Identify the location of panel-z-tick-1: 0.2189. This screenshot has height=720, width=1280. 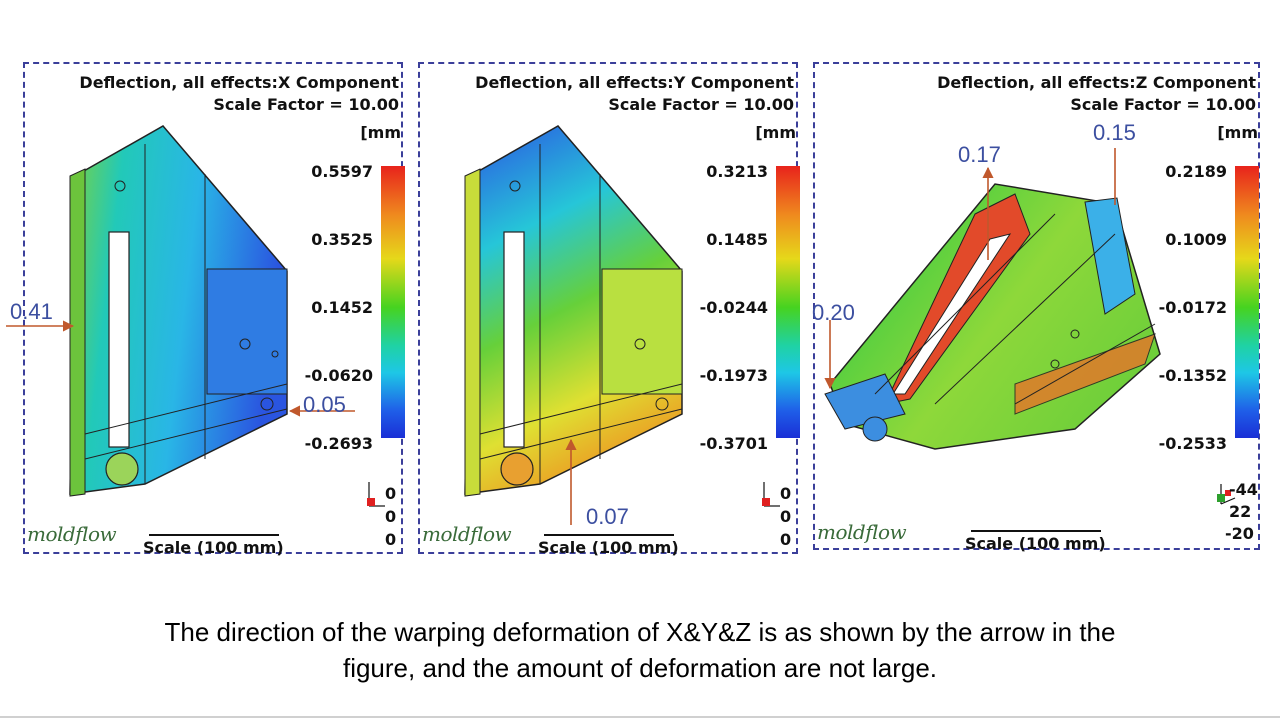
(1196, 171).